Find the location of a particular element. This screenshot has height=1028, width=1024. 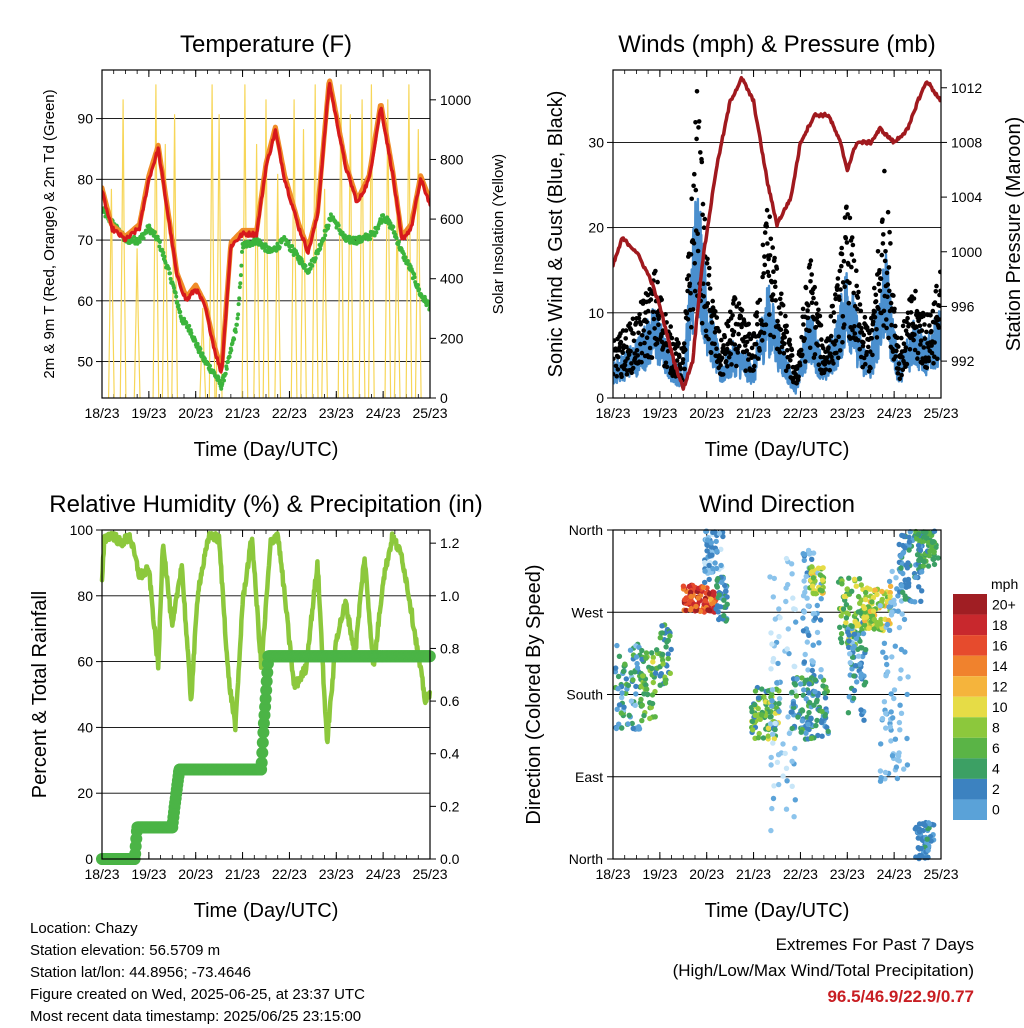

y-tick-label: 20 is located at coordinates (85, 793).